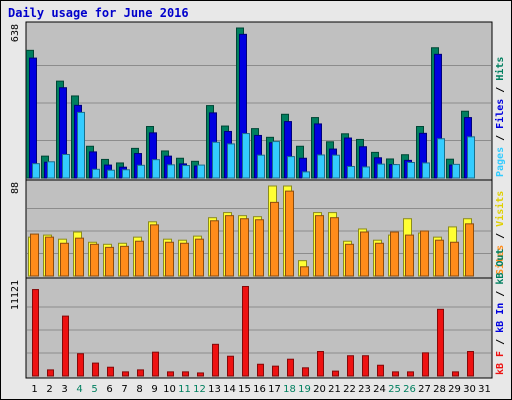 This screenshot has width=512, height=400. What do you see at coordinates (79, 389) in the screenshot?
I see `day-label-4: 4` at bounding box center [79, 389].